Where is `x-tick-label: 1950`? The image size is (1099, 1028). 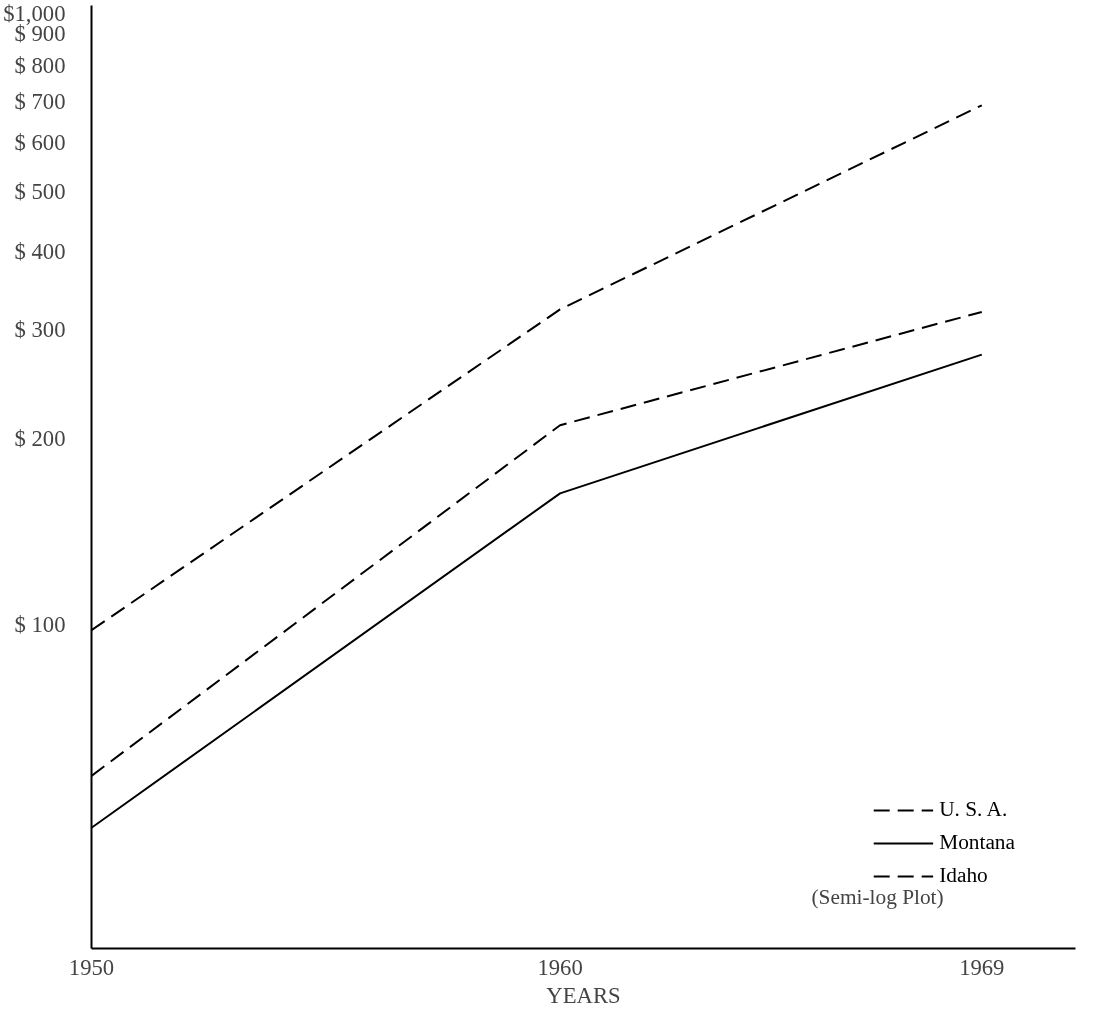 x-tick-label: 1950 is located at coordinates (91, 967).